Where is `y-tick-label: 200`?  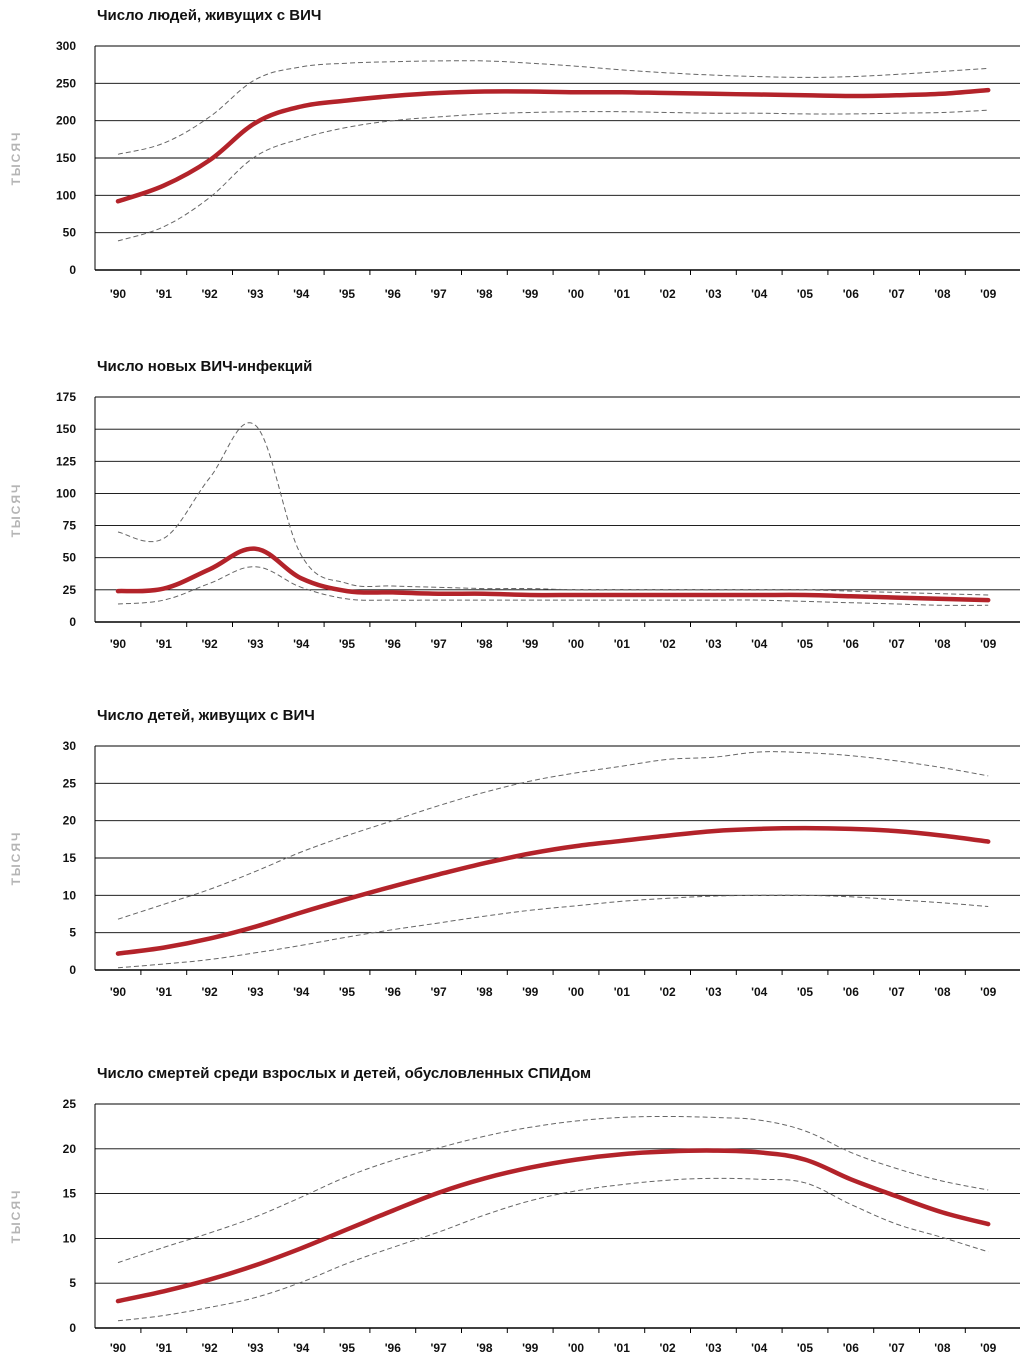
y-tick-label: 200 is located at coordinates (66, 121).